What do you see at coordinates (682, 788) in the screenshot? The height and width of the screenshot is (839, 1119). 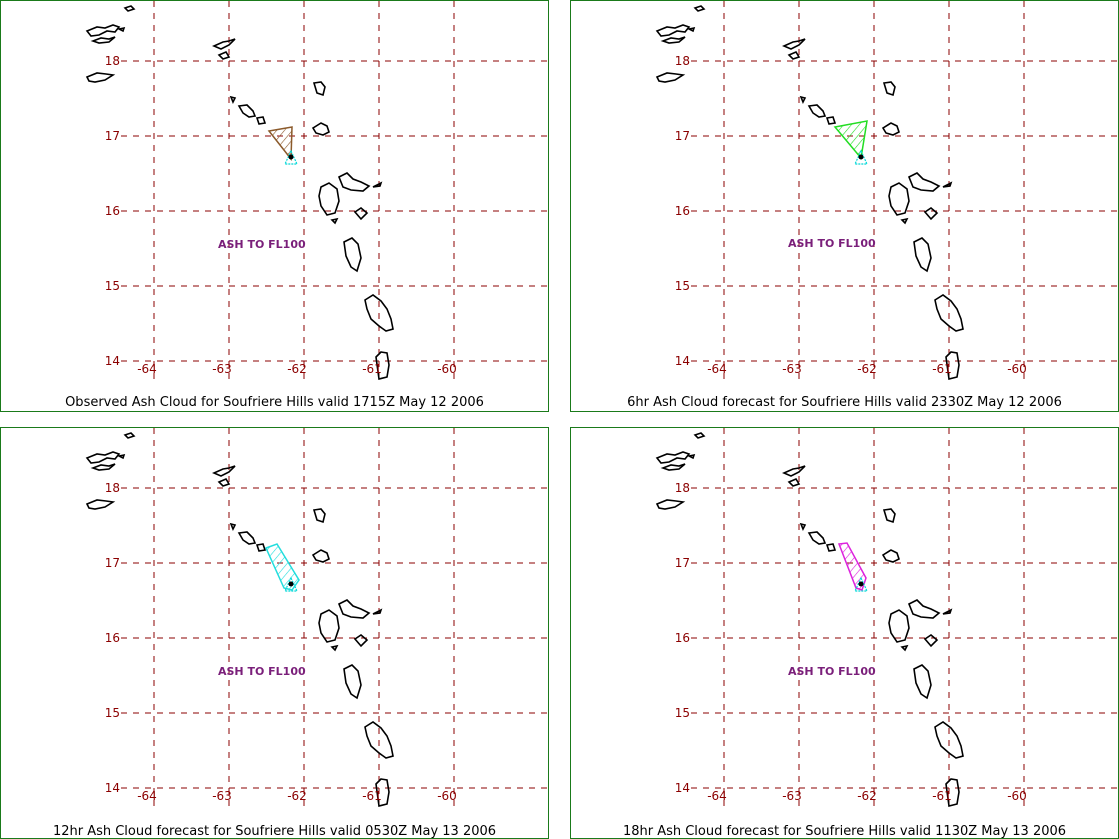 I see `latitude-tick-label: 14` at bounding box center [682, 788].